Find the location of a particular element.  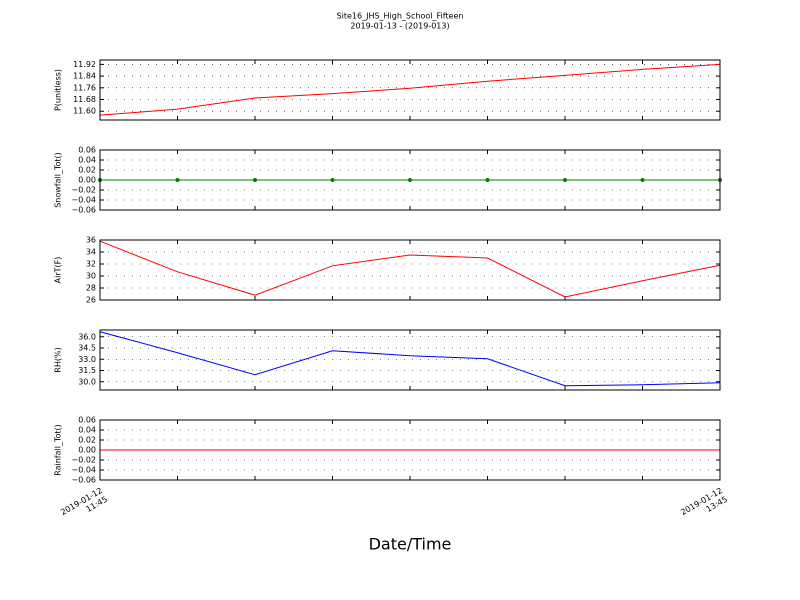

y-axis-label: P(unitless) is located at coordinates (58, 90).